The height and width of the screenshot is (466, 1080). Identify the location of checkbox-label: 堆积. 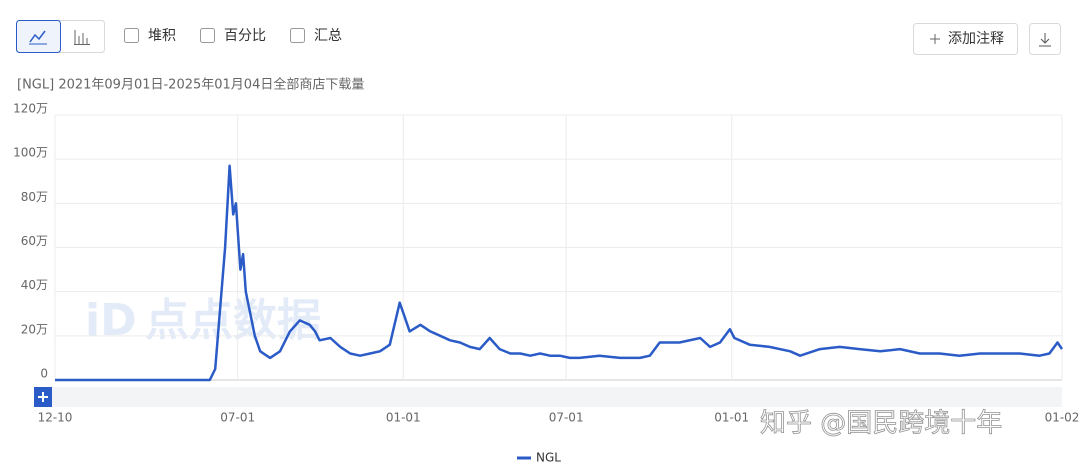
(162, 36).